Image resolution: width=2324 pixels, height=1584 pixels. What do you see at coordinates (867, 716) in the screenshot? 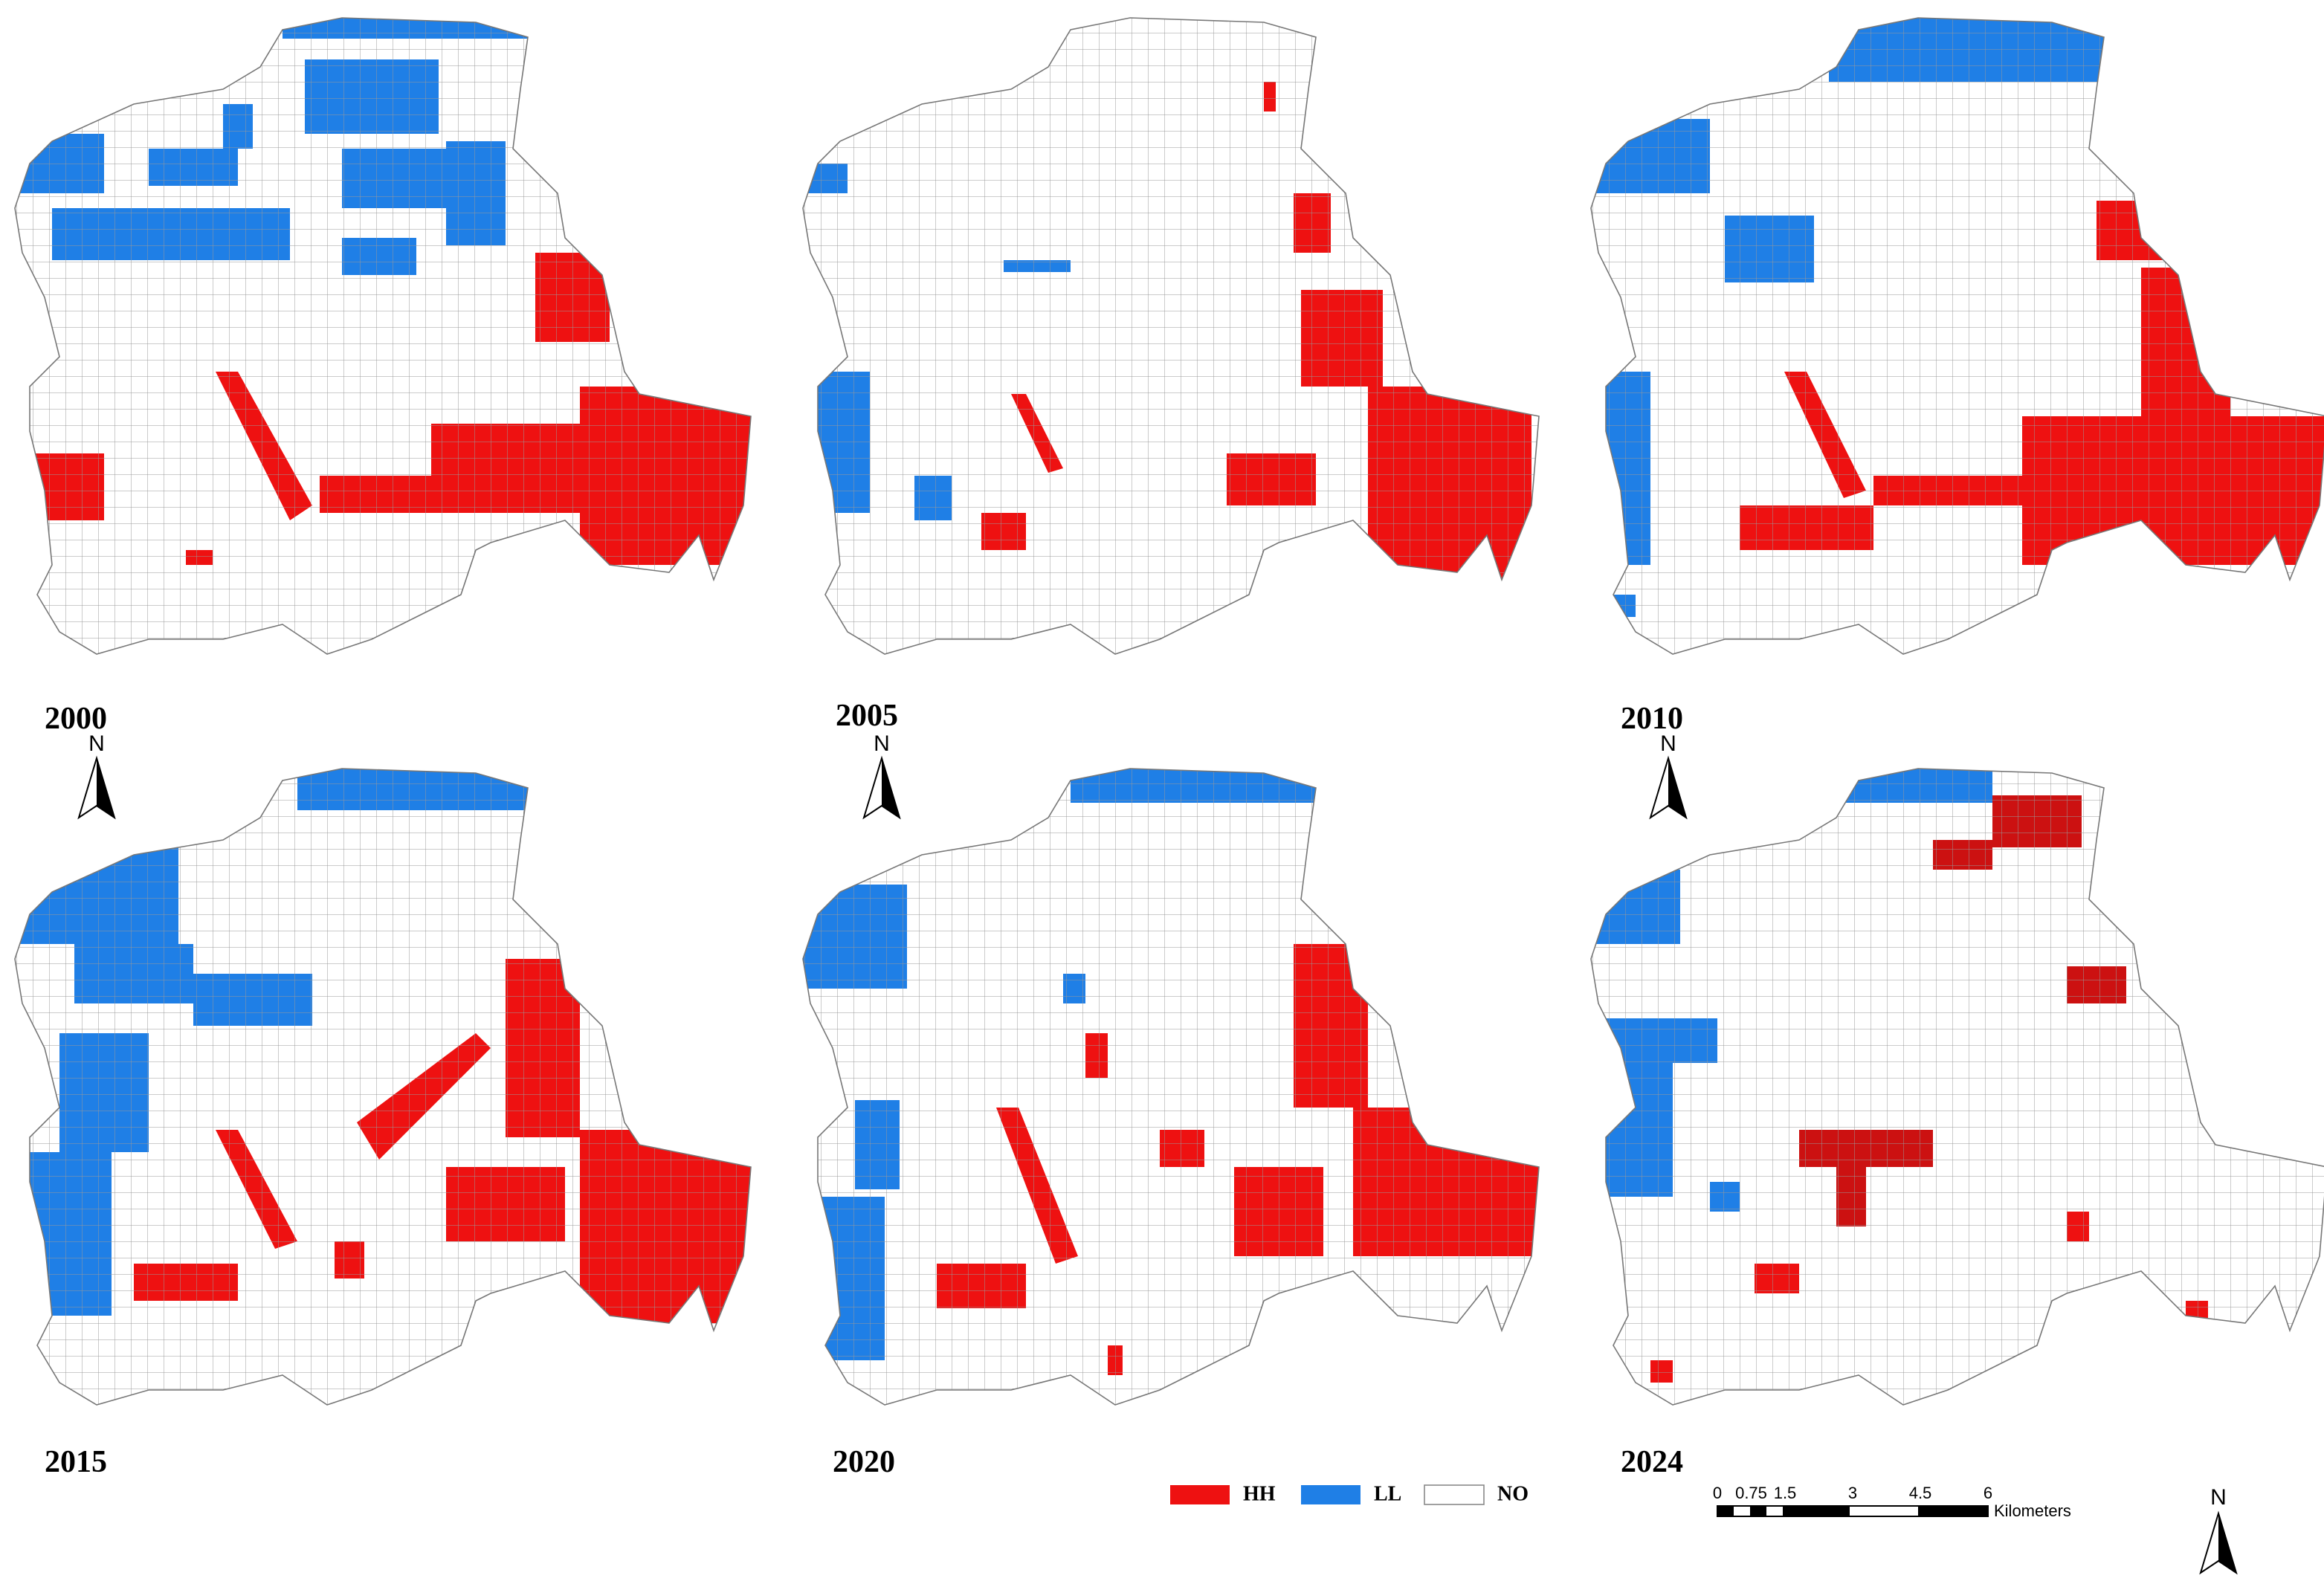
I see `year-label: 2005` at bounding box center [867, 716].